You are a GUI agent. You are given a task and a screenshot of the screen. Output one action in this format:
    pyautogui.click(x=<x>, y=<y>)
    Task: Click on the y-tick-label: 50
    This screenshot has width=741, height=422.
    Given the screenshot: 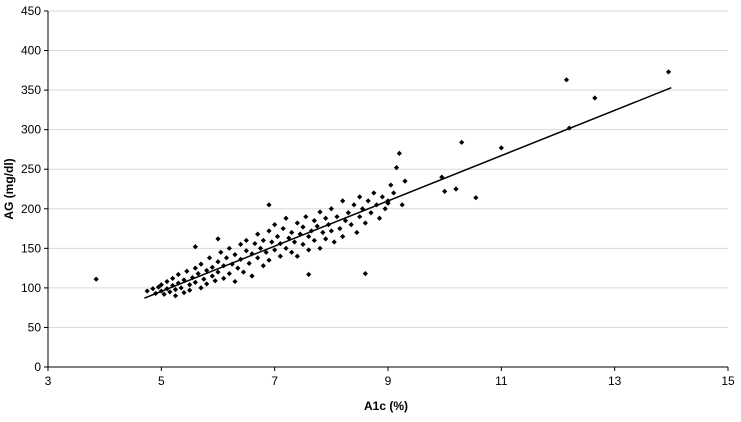 What is the action you would take?
    pyautogui.click(x=35, y=327)
    